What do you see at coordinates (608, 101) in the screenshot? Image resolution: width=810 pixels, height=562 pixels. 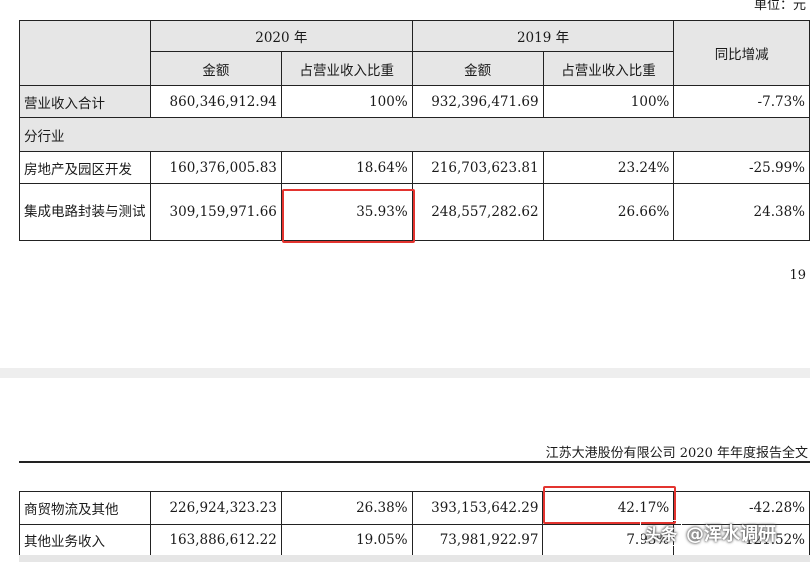 I see `ratio-2019: 100%` at bounding box center [608, 101].